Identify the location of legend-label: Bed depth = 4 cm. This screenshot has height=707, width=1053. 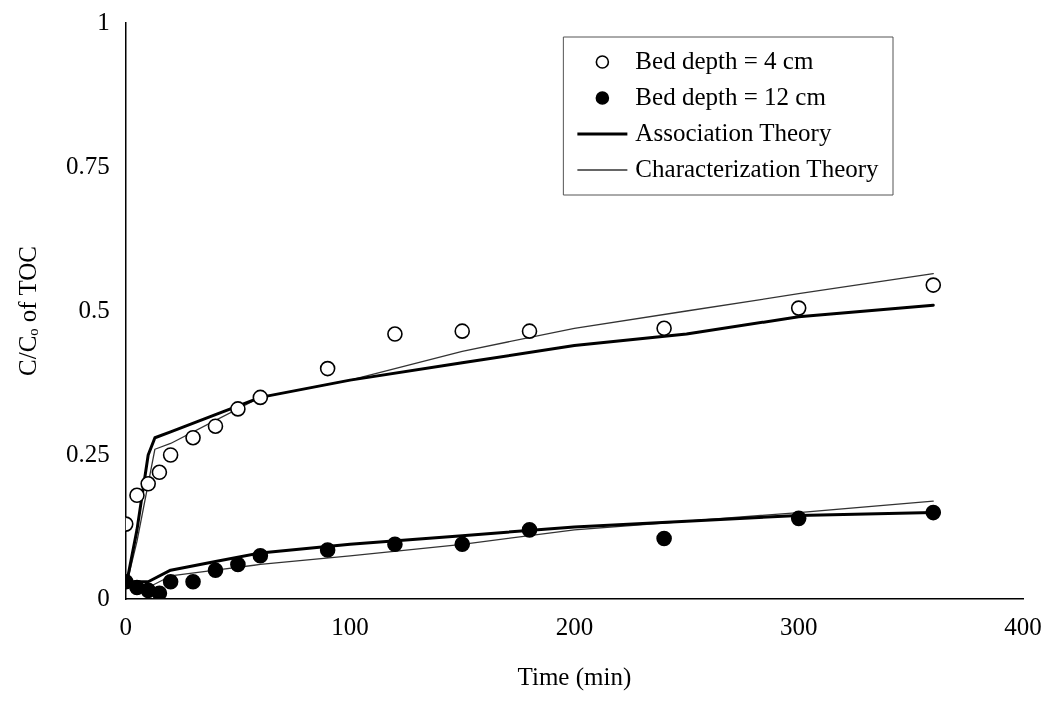
(724, 60).